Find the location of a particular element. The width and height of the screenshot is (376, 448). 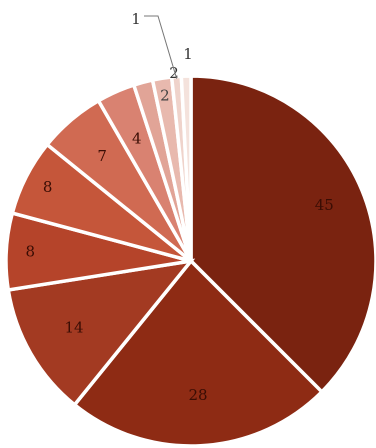

data-label: 28 is located at coordinates (198, 395).